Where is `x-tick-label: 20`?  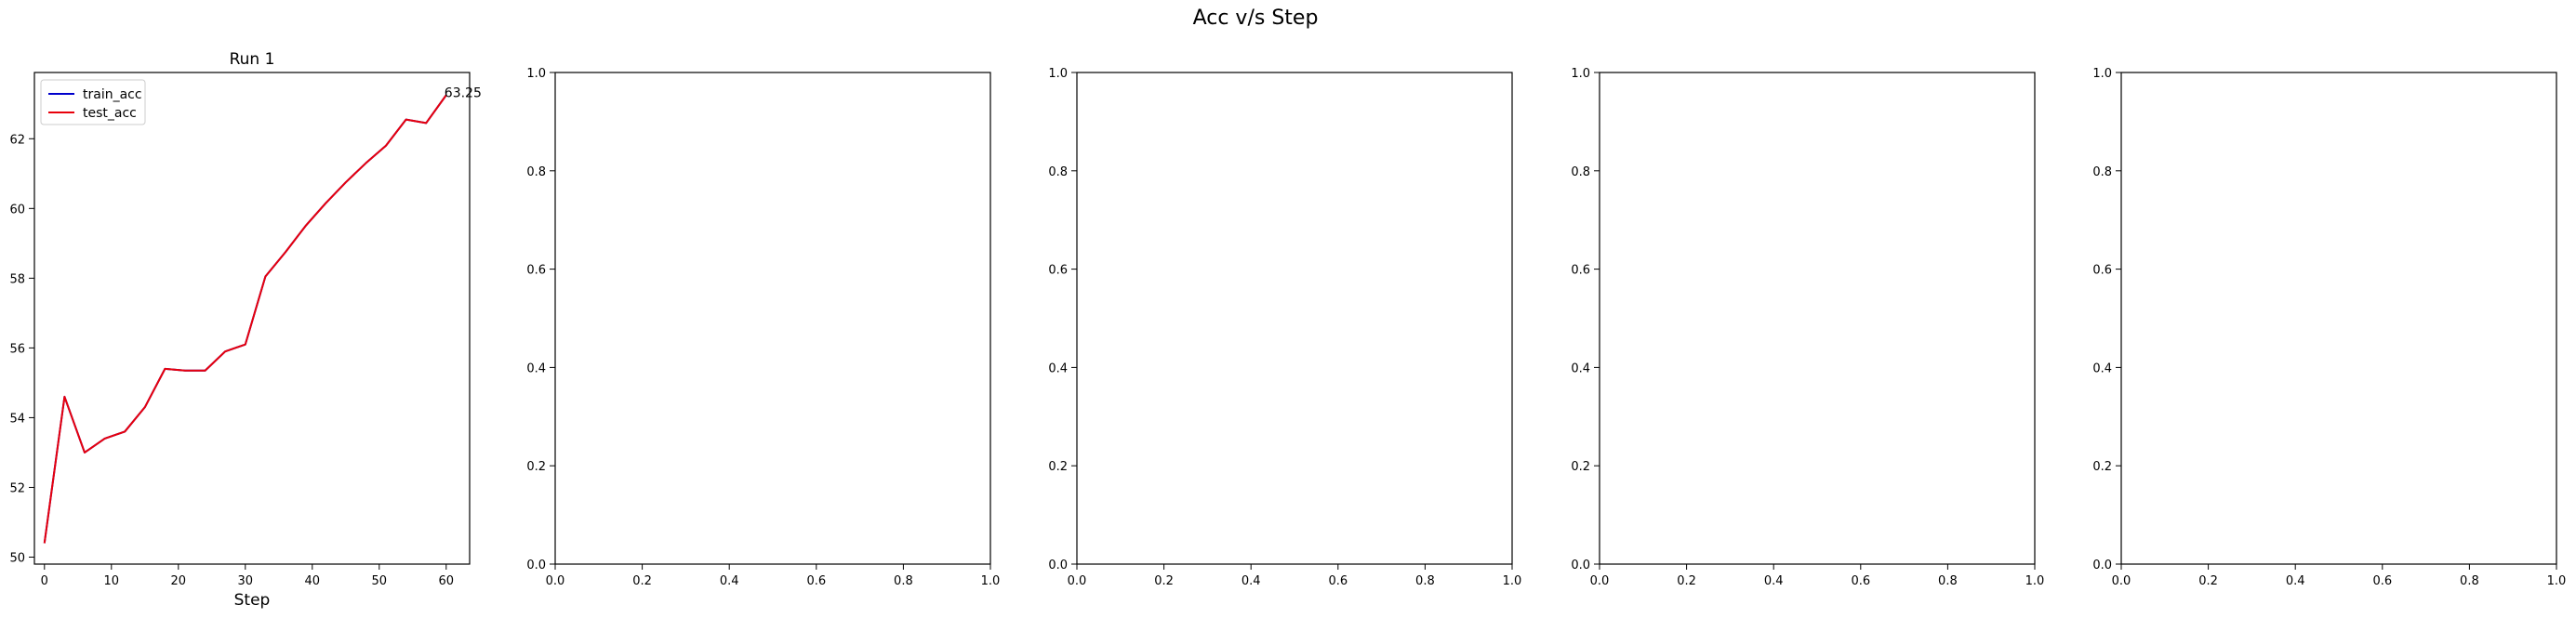
x-tick-label: 20 is located at coordinates (179, 581).